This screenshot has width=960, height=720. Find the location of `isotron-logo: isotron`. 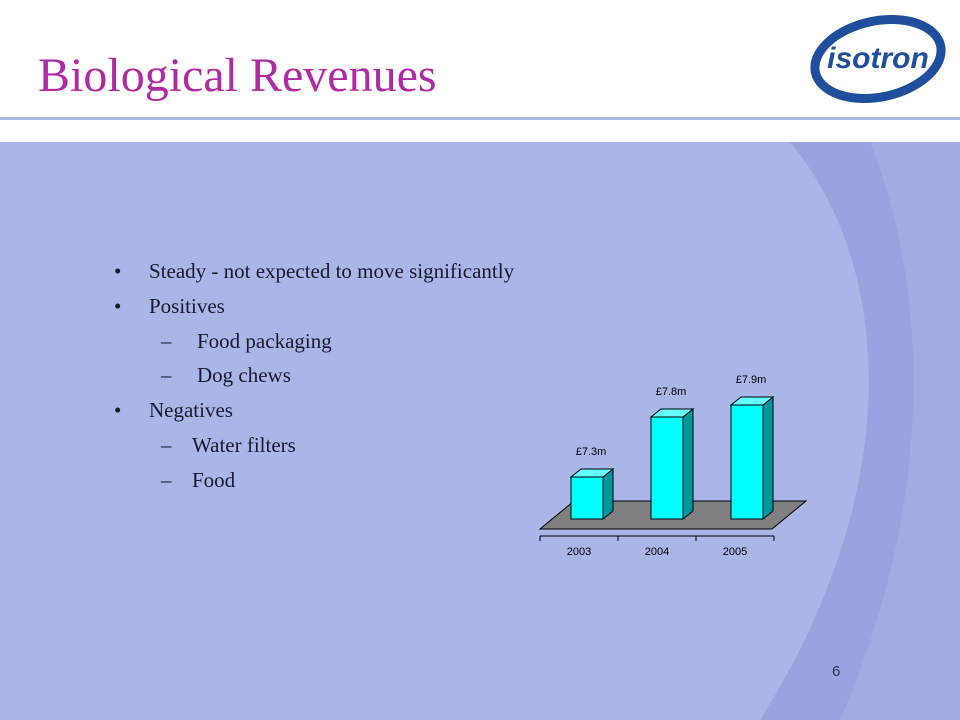

isotron-logo: isotron is located at coordinates (878, 59).